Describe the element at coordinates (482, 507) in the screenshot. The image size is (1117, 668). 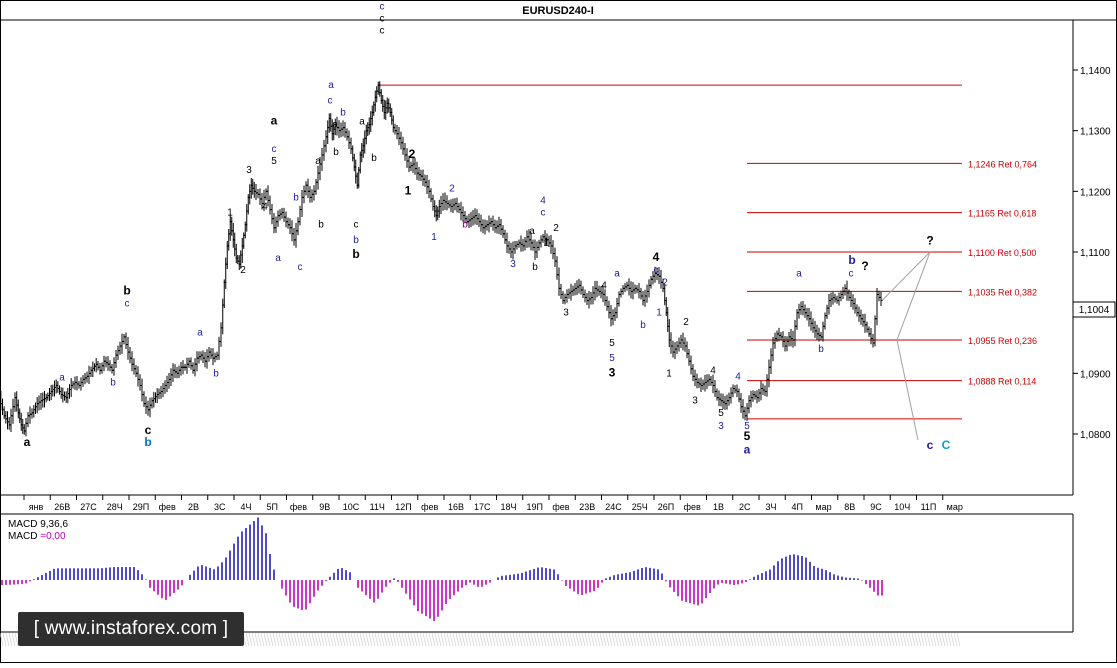
I see `x-tick-label: 17С` at that location.